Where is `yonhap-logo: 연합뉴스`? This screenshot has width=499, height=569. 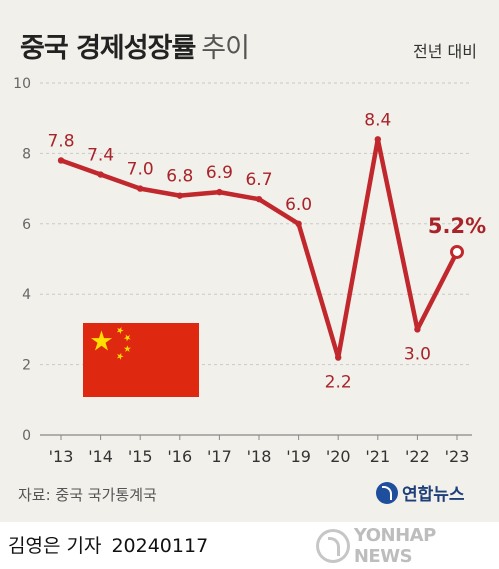
yonhap-logo: 연합뉴스 is located at coordinates (420, 492).